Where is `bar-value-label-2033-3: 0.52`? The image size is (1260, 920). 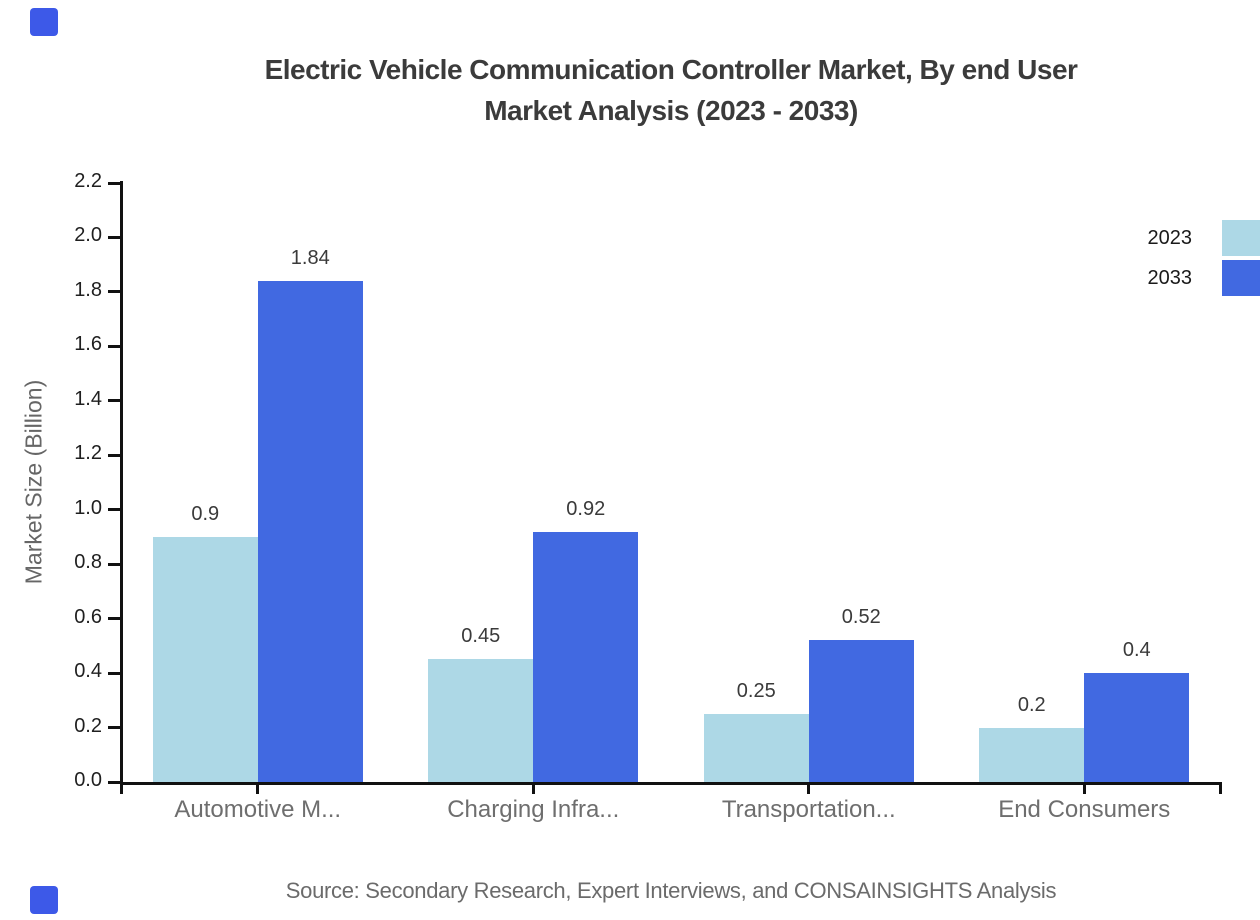
bar-value-label-2033-3: 0.52 is located at coordinates (861, 617).